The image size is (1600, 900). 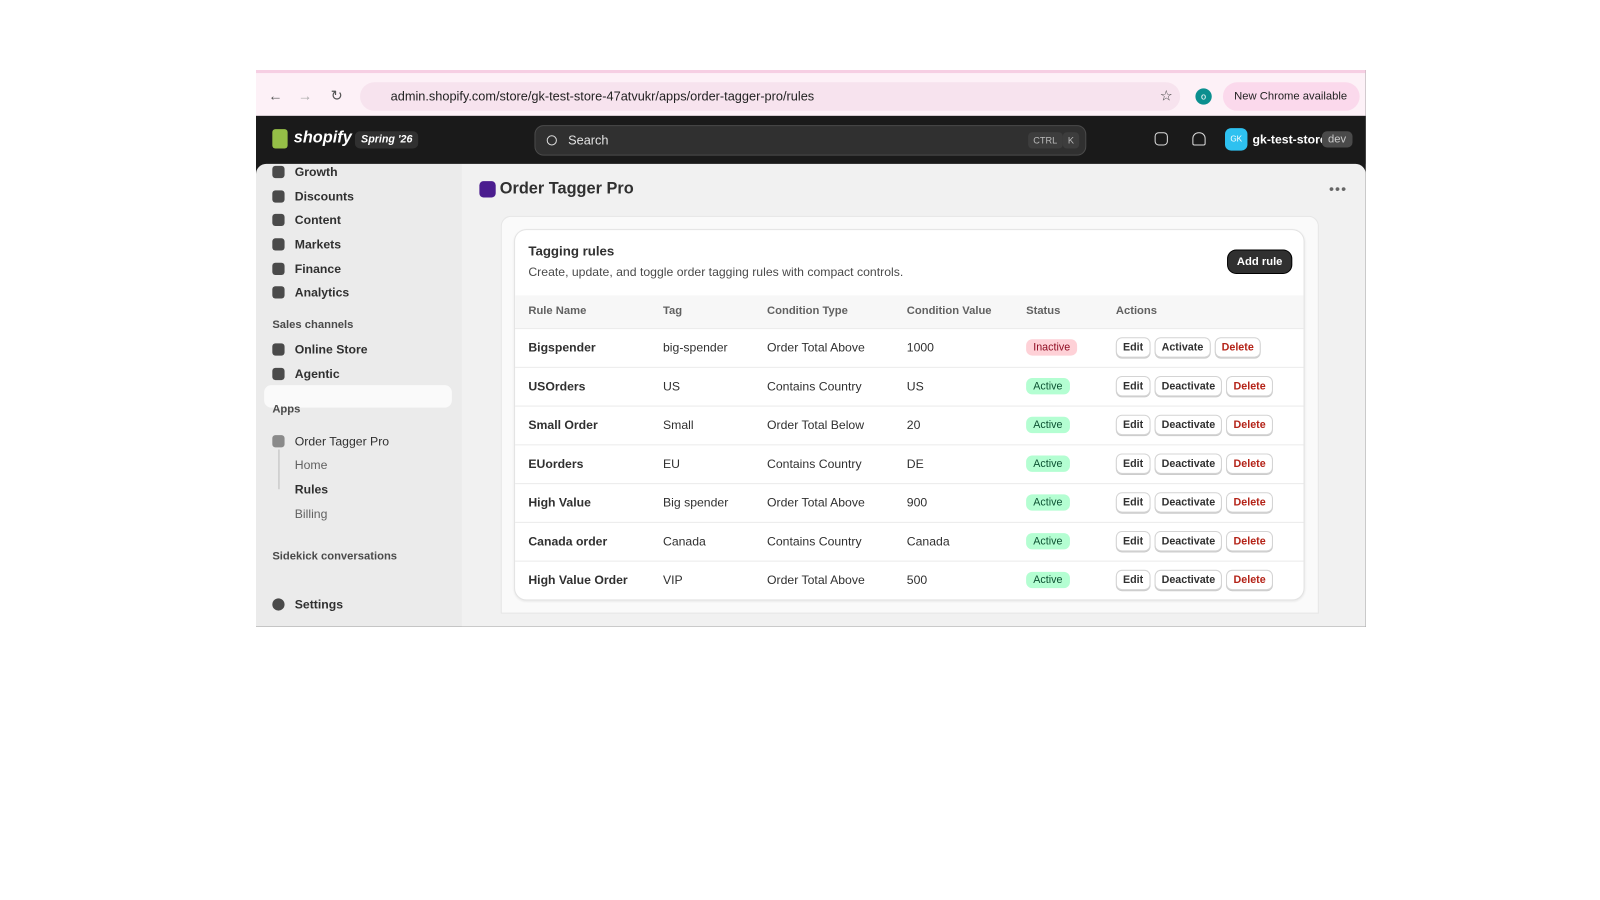 I want to click on sub-nav-item: Home, so click(x=311, y=464).